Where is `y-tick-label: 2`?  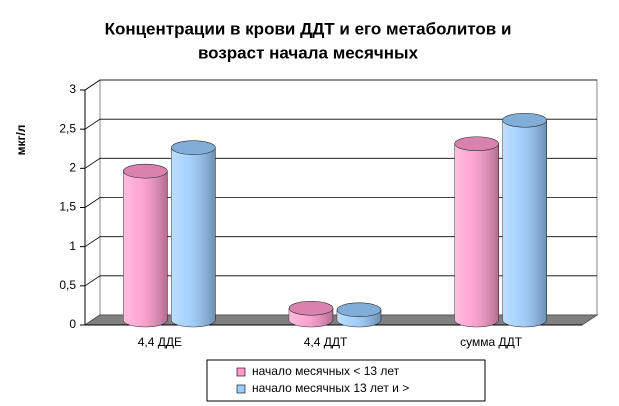
y-tick-label: 2 is located at coordinates (72, 168).